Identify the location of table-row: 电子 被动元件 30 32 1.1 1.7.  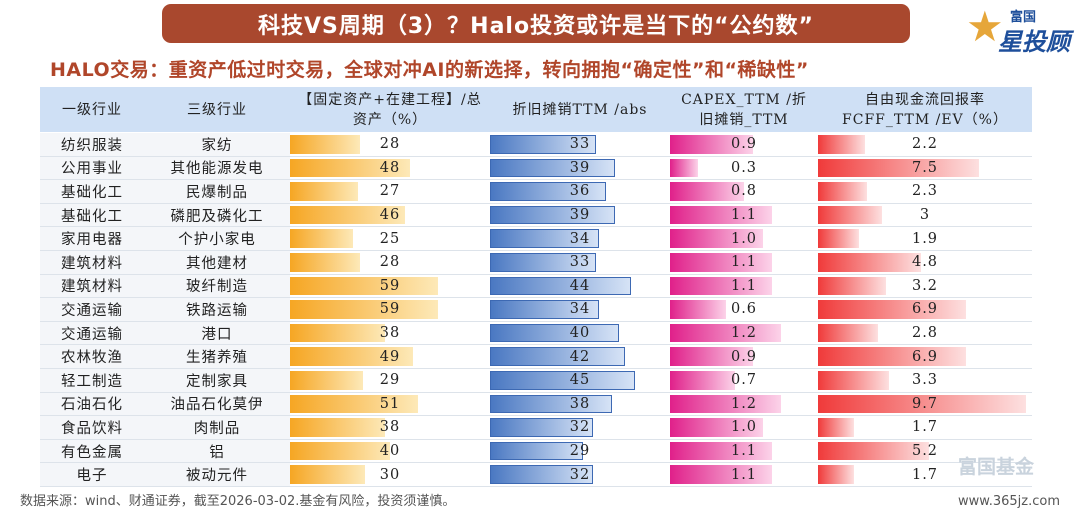
(536, 474).